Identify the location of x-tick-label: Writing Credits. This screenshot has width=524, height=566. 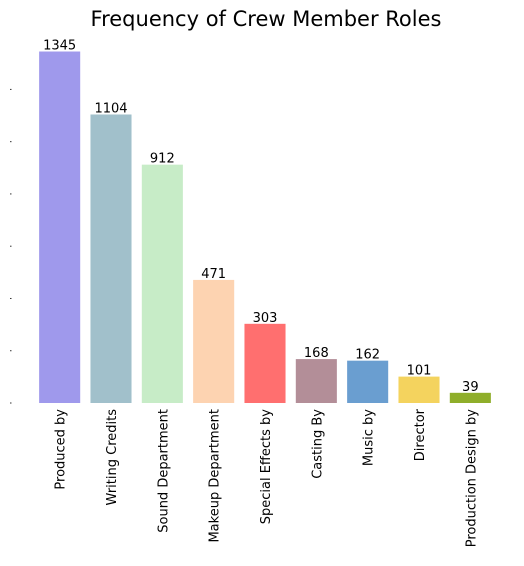
(112, 457).